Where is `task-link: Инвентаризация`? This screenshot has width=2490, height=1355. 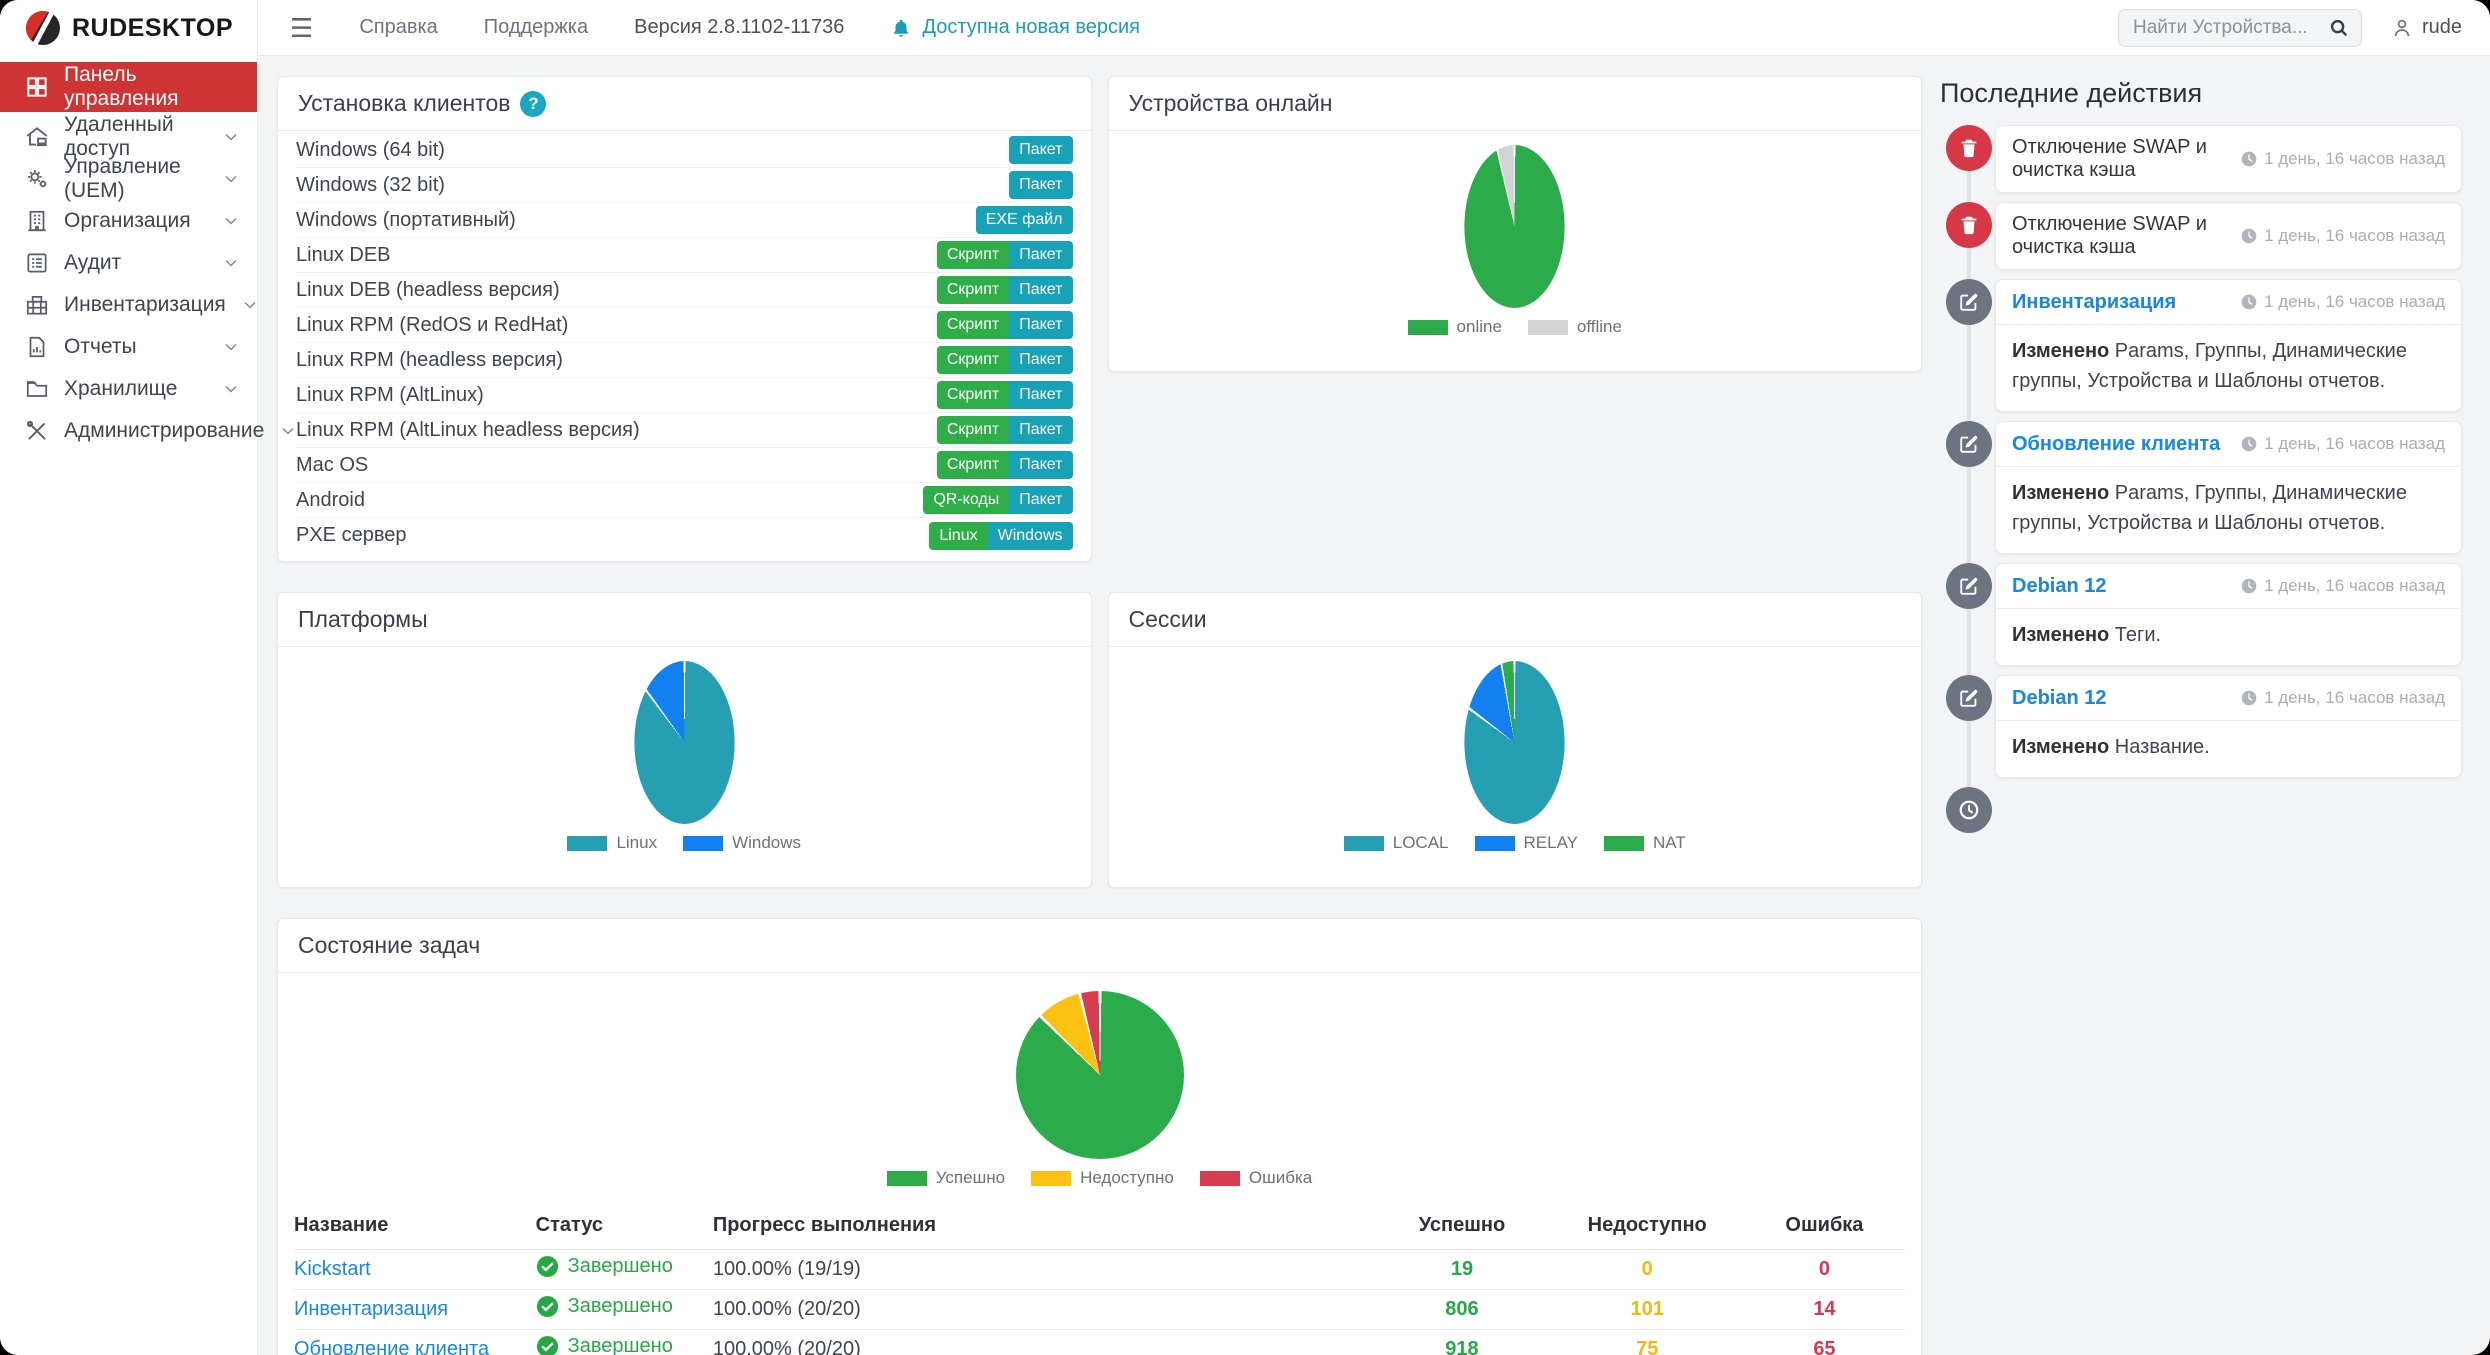
task-link: Инвентаризация is located at coordinates (371, 1309).